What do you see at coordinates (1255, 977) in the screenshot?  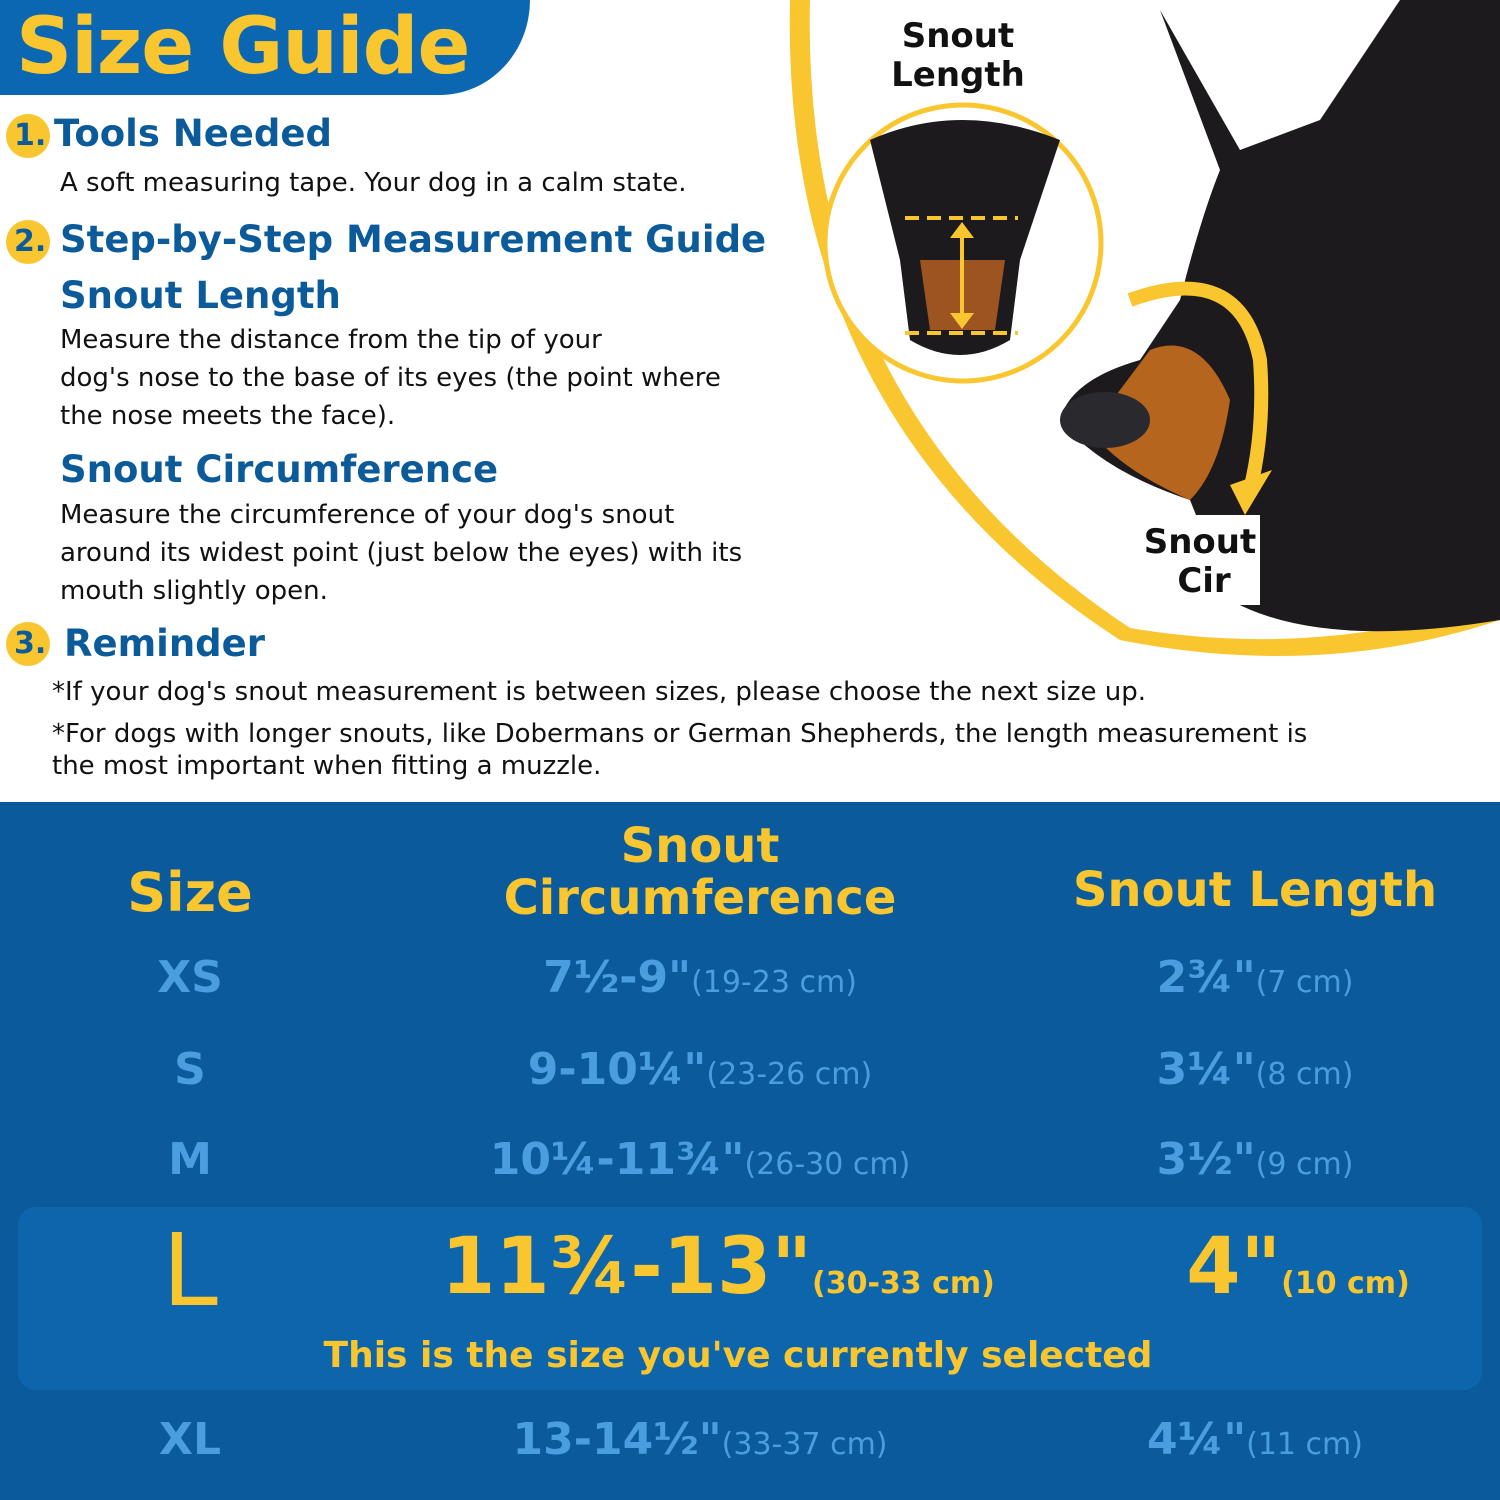 I see `length-cell: 2¾"(7 cm)` at bounding box center [1255, 977].